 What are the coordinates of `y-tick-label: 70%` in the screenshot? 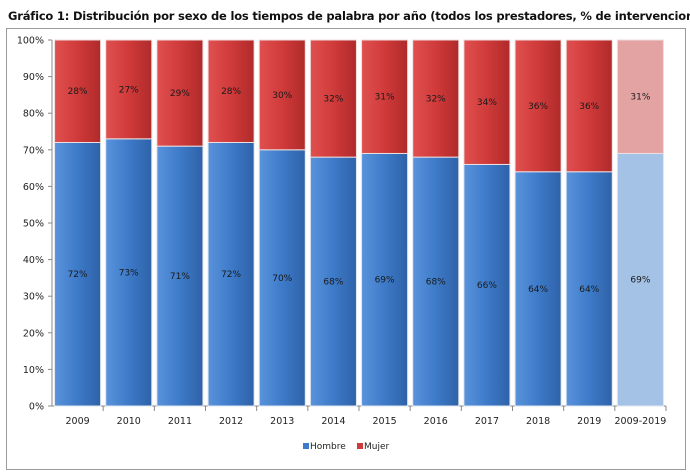 It's located at (33, 150).